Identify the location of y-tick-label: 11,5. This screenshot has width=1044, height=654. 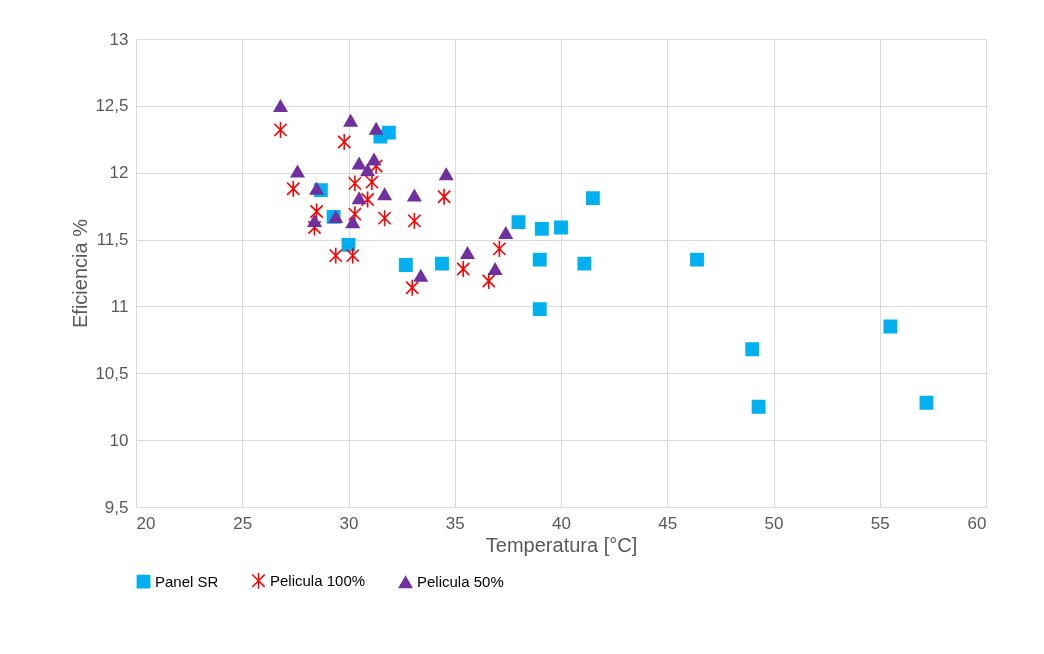
(112, 240).